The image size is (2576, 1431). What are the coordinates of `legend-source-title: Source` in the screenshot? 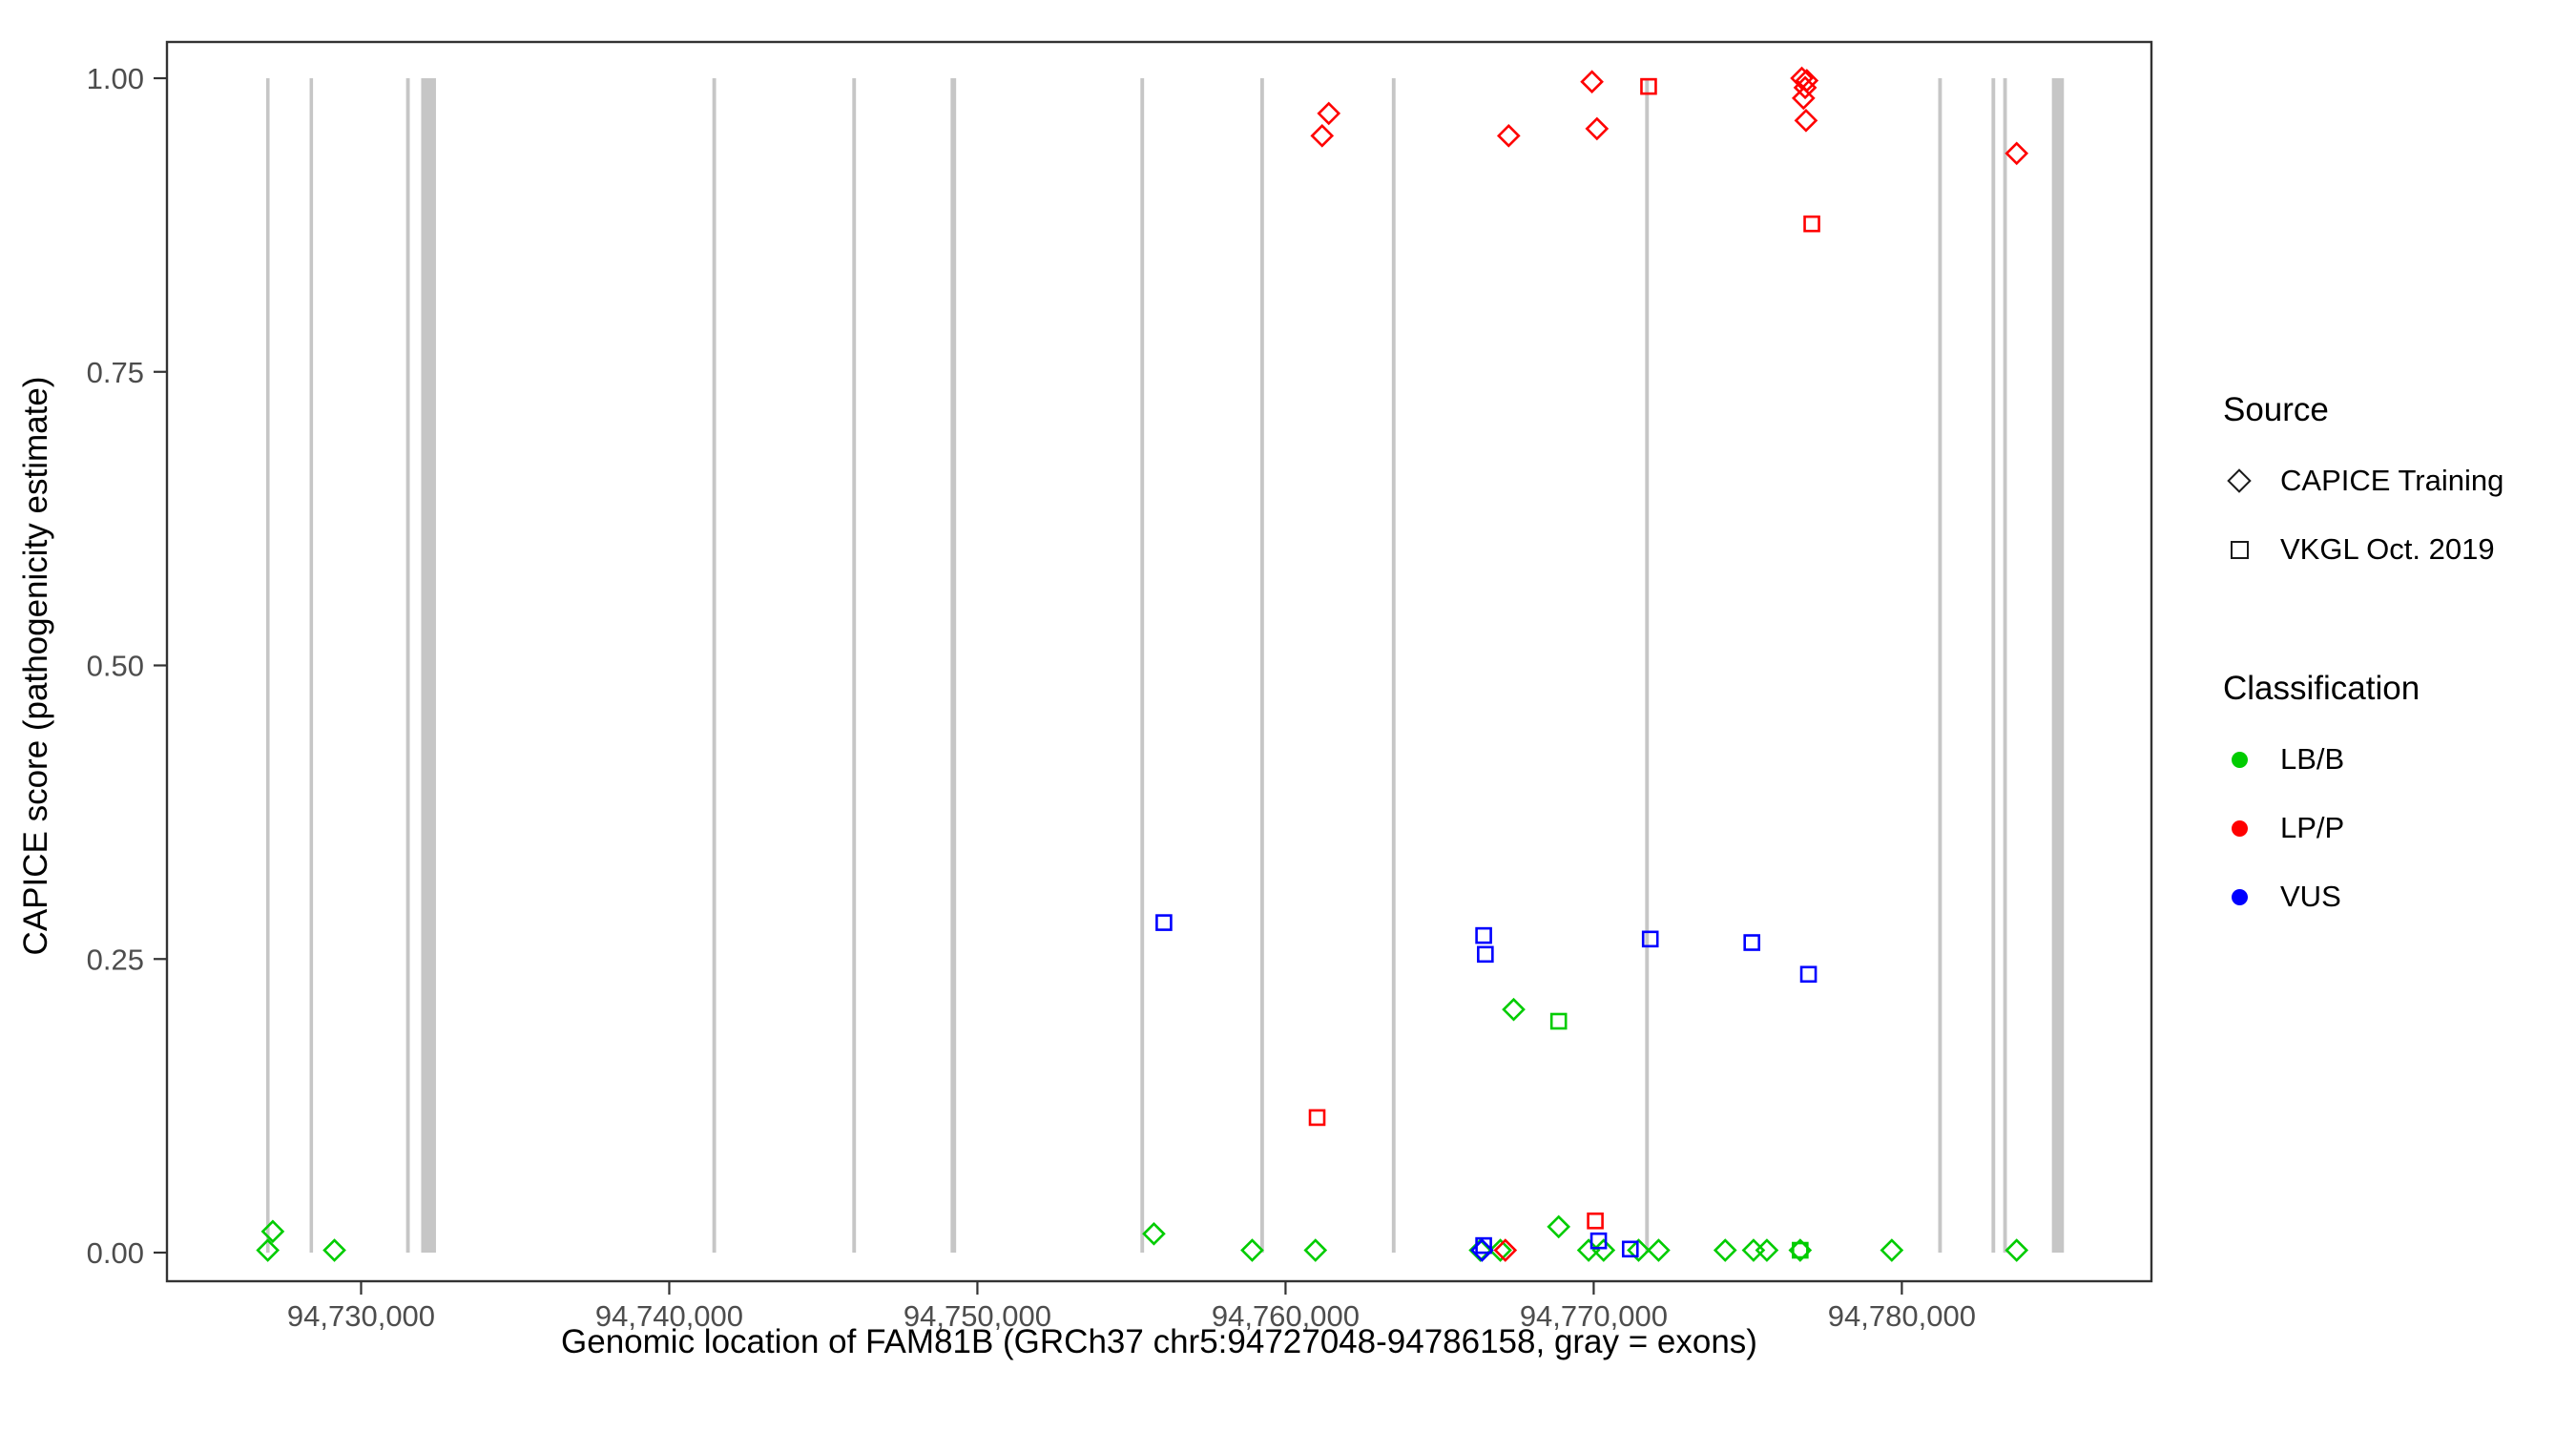 It's located at (2276, 409).